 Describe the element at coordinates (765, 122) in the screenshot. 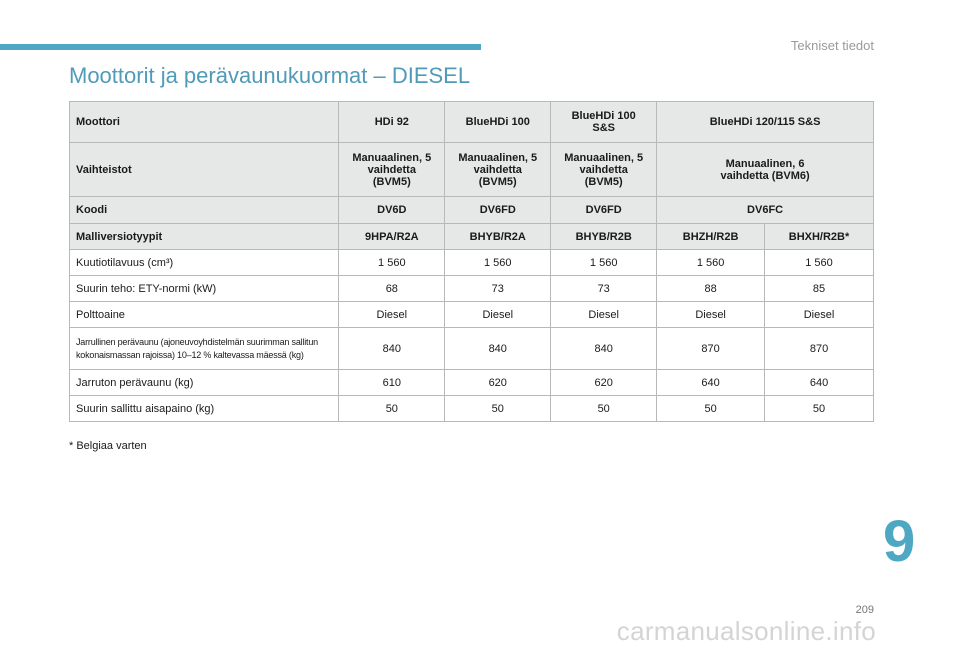

I see `table-cell: BlueHDi 120/115 S&S` at that location.